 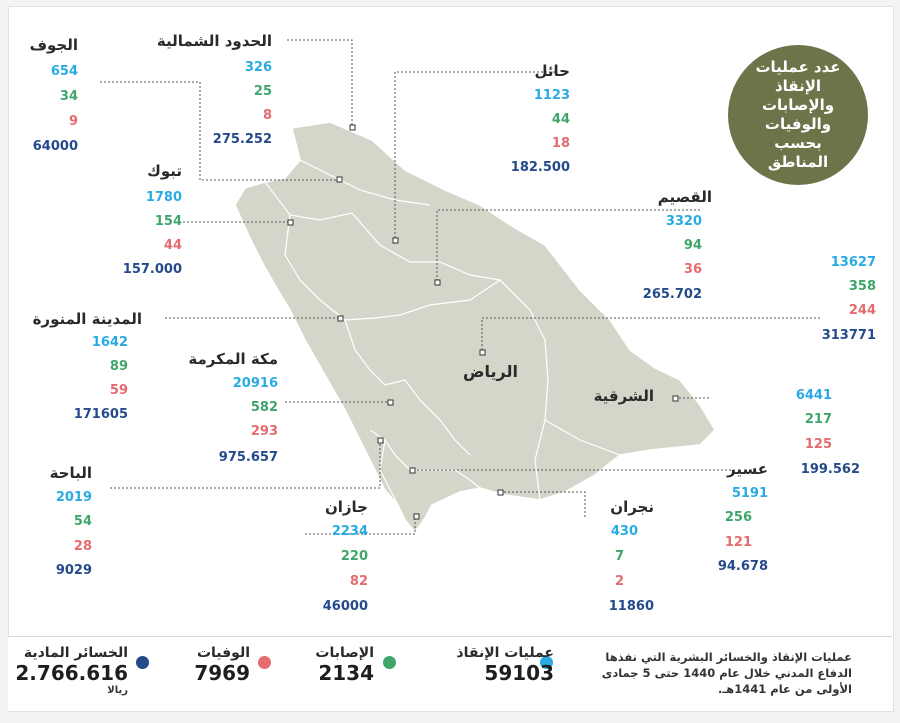 I want to click on asir-injuries: 256, so click(x=738, y=517).